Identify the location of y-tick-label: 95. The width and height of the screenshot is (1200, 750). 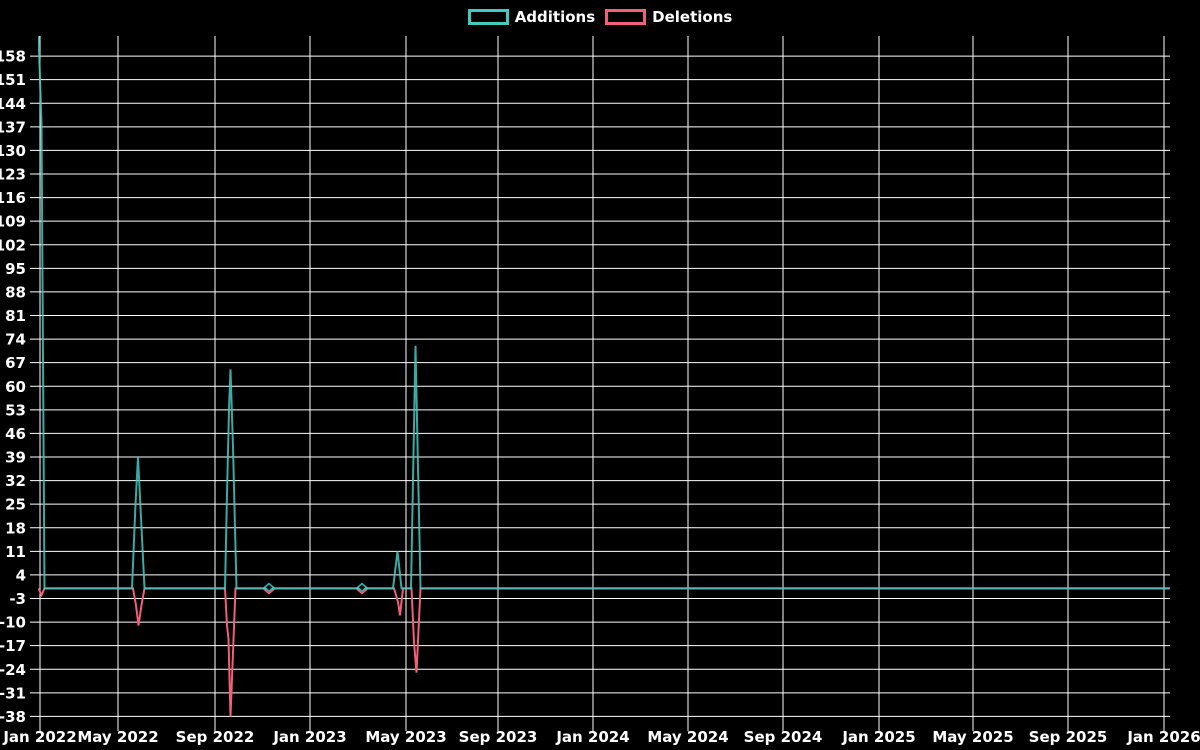
(15, 269).